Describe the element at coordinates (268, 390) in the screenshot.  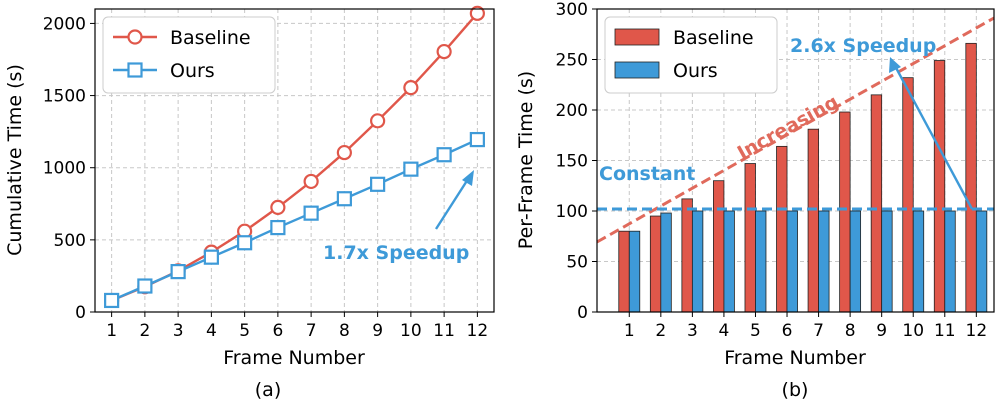
I see `subfigure-label: (a)` at that location.